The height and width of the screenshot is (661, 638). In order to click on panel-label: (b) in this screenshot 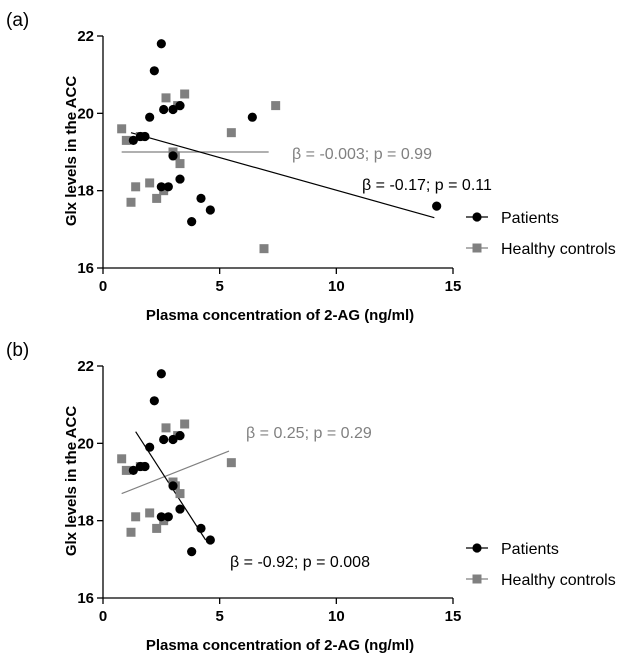, I will do `click(17, 350)`.